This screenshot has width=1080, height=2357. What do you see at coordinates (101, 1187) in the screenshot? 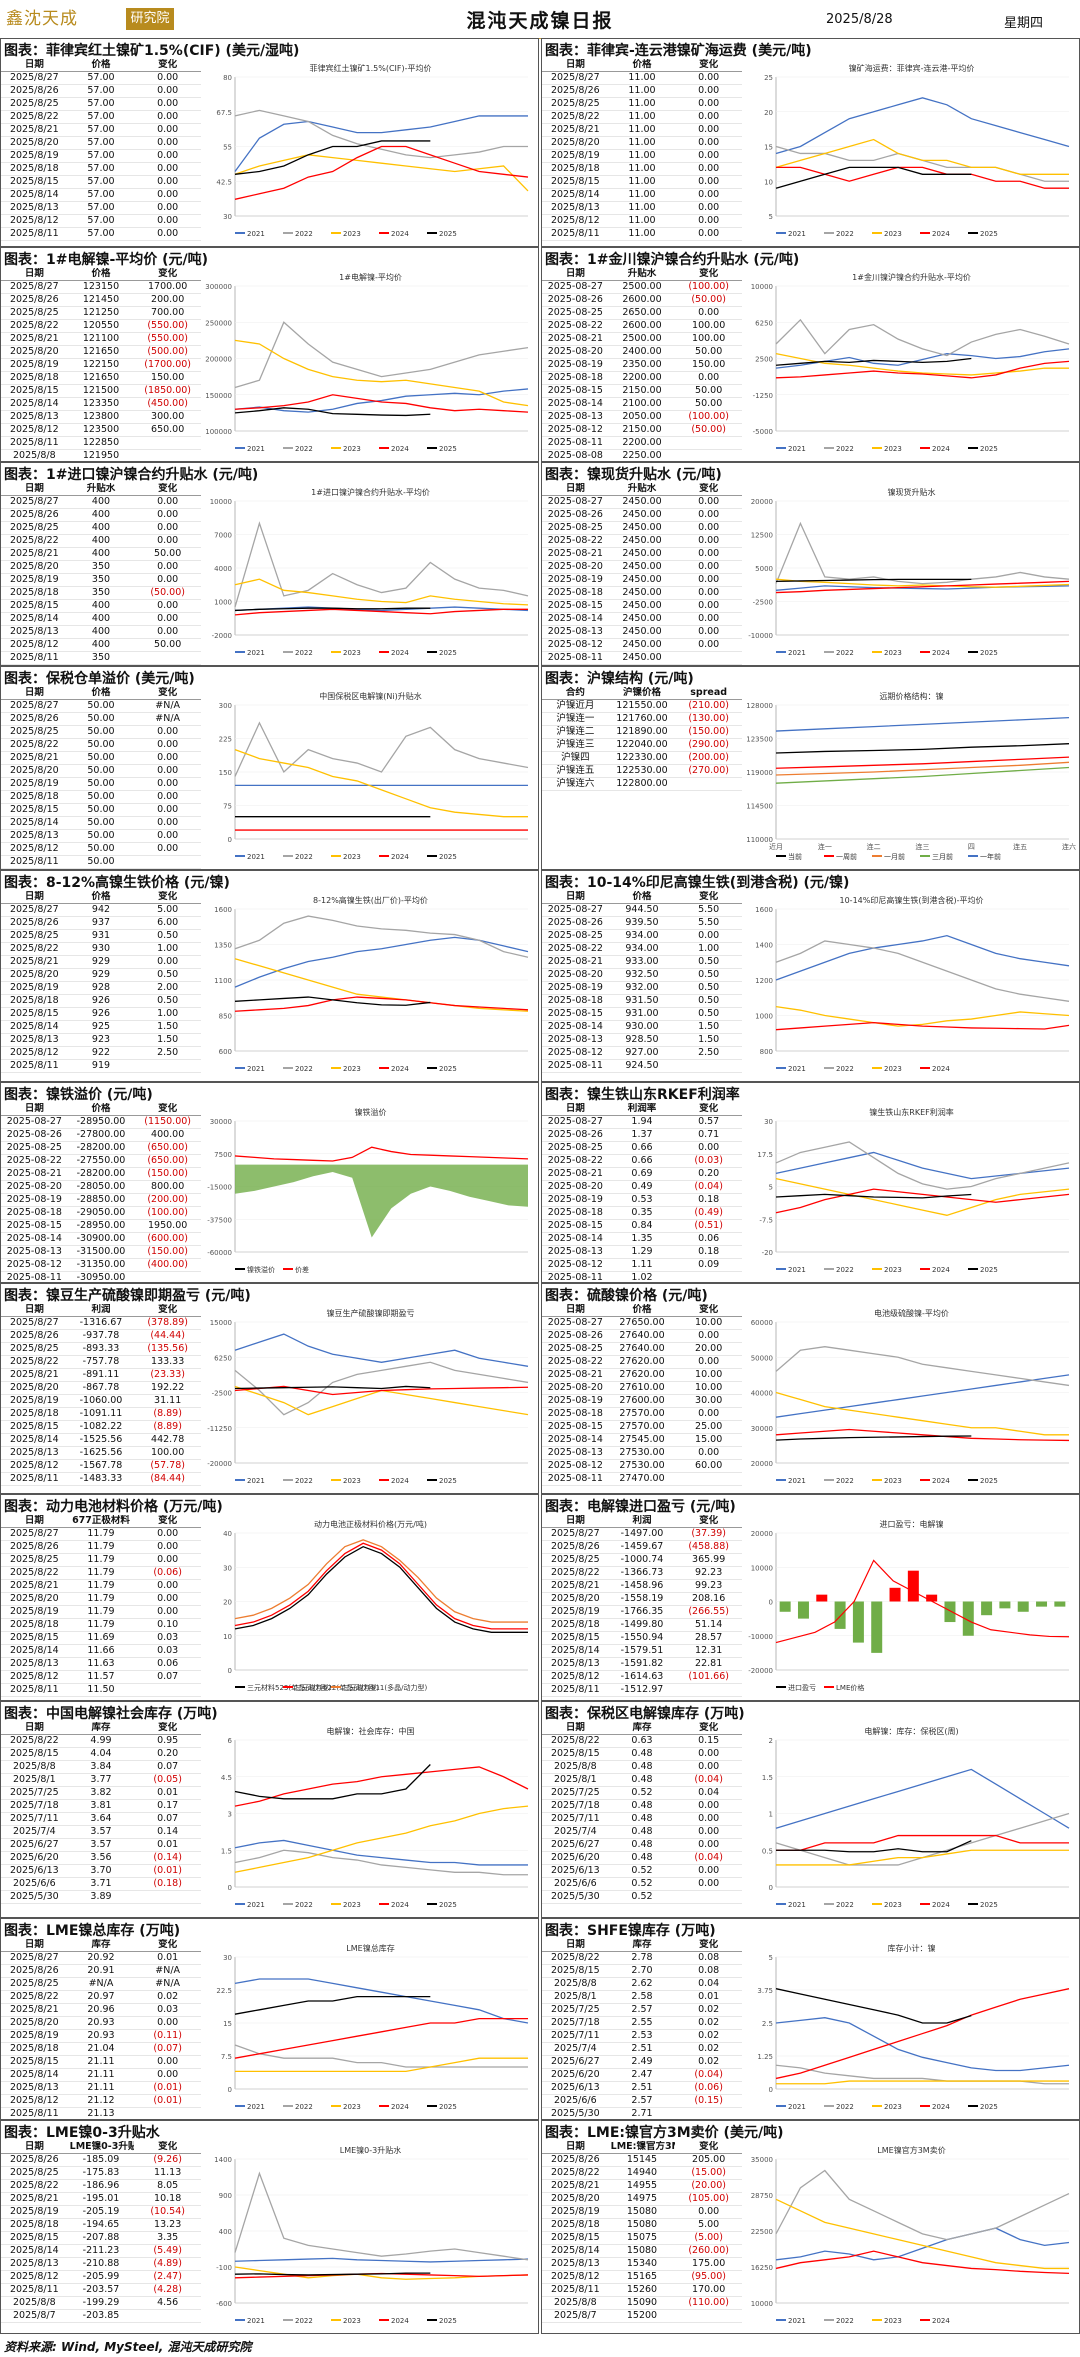
I see `table-row: 2025-08-20 -28050.00 800.00` at bounding box center [101, 1187].